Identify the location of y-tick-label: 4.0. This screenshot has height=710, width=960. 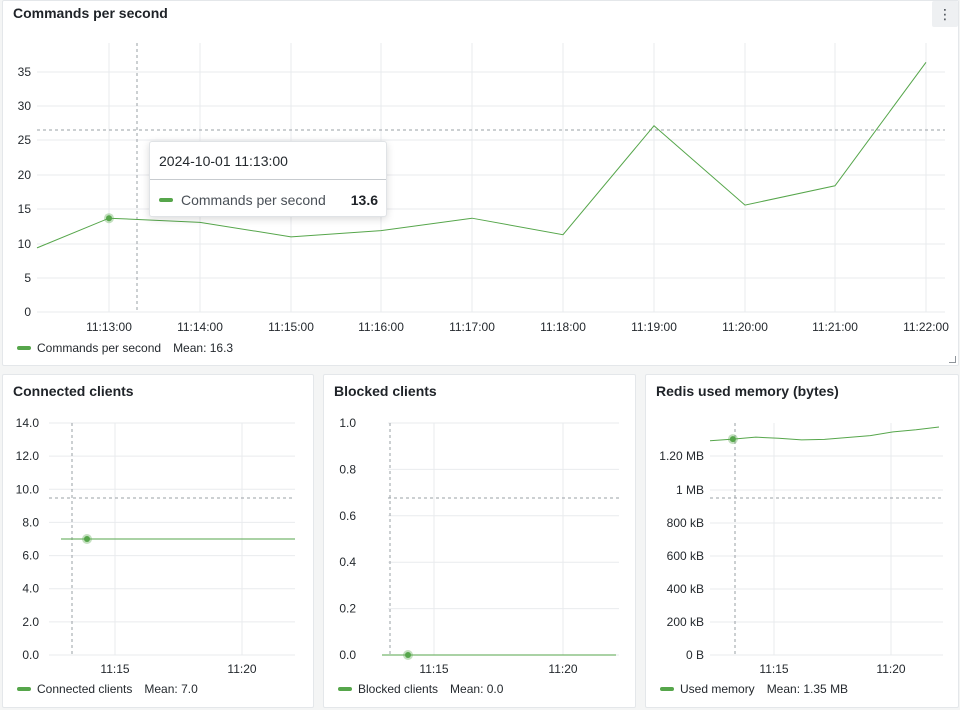
(30, 589).